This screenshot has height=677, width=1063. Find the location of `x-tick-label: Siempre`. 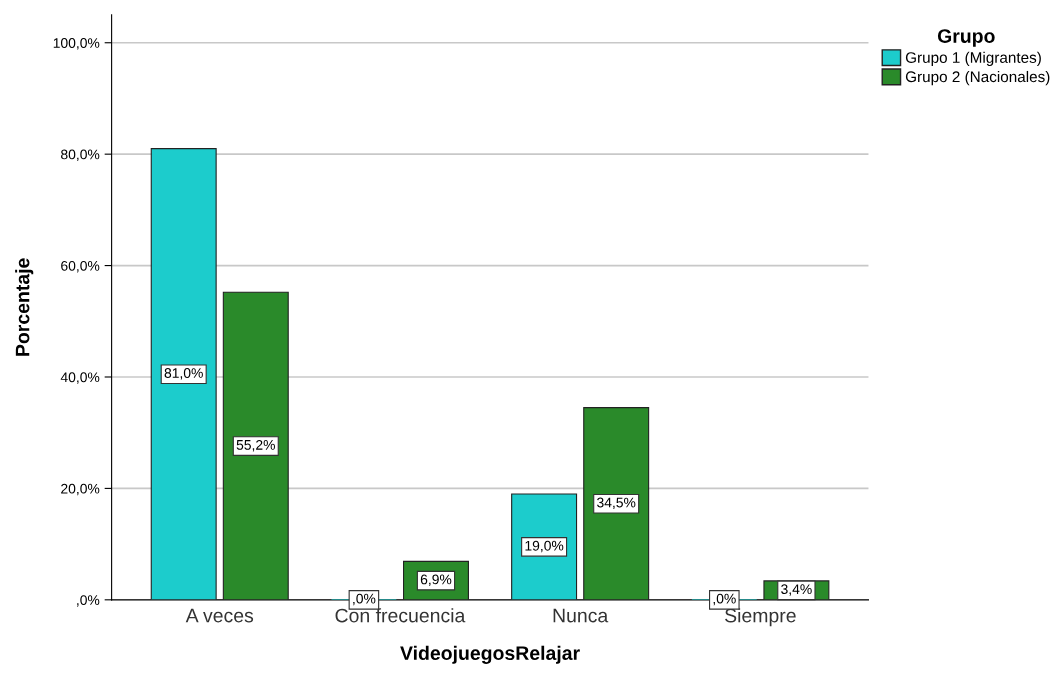

x-tick-label: Siempre is located at coordinates (760, 617).